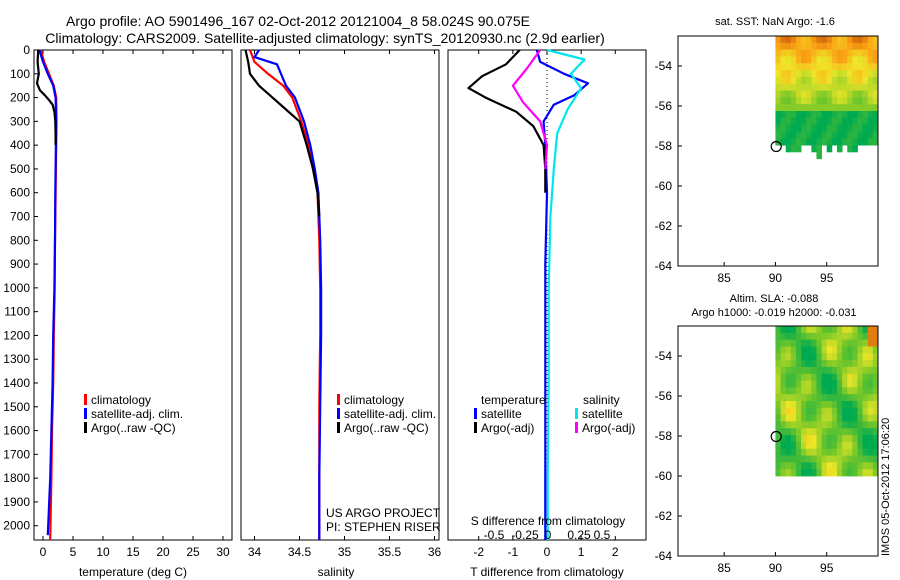 This screenshot has width=900, height=580. Describe the element at coordinates (285, 294) in the screenshot. I see `series-line-climatology` at that location.